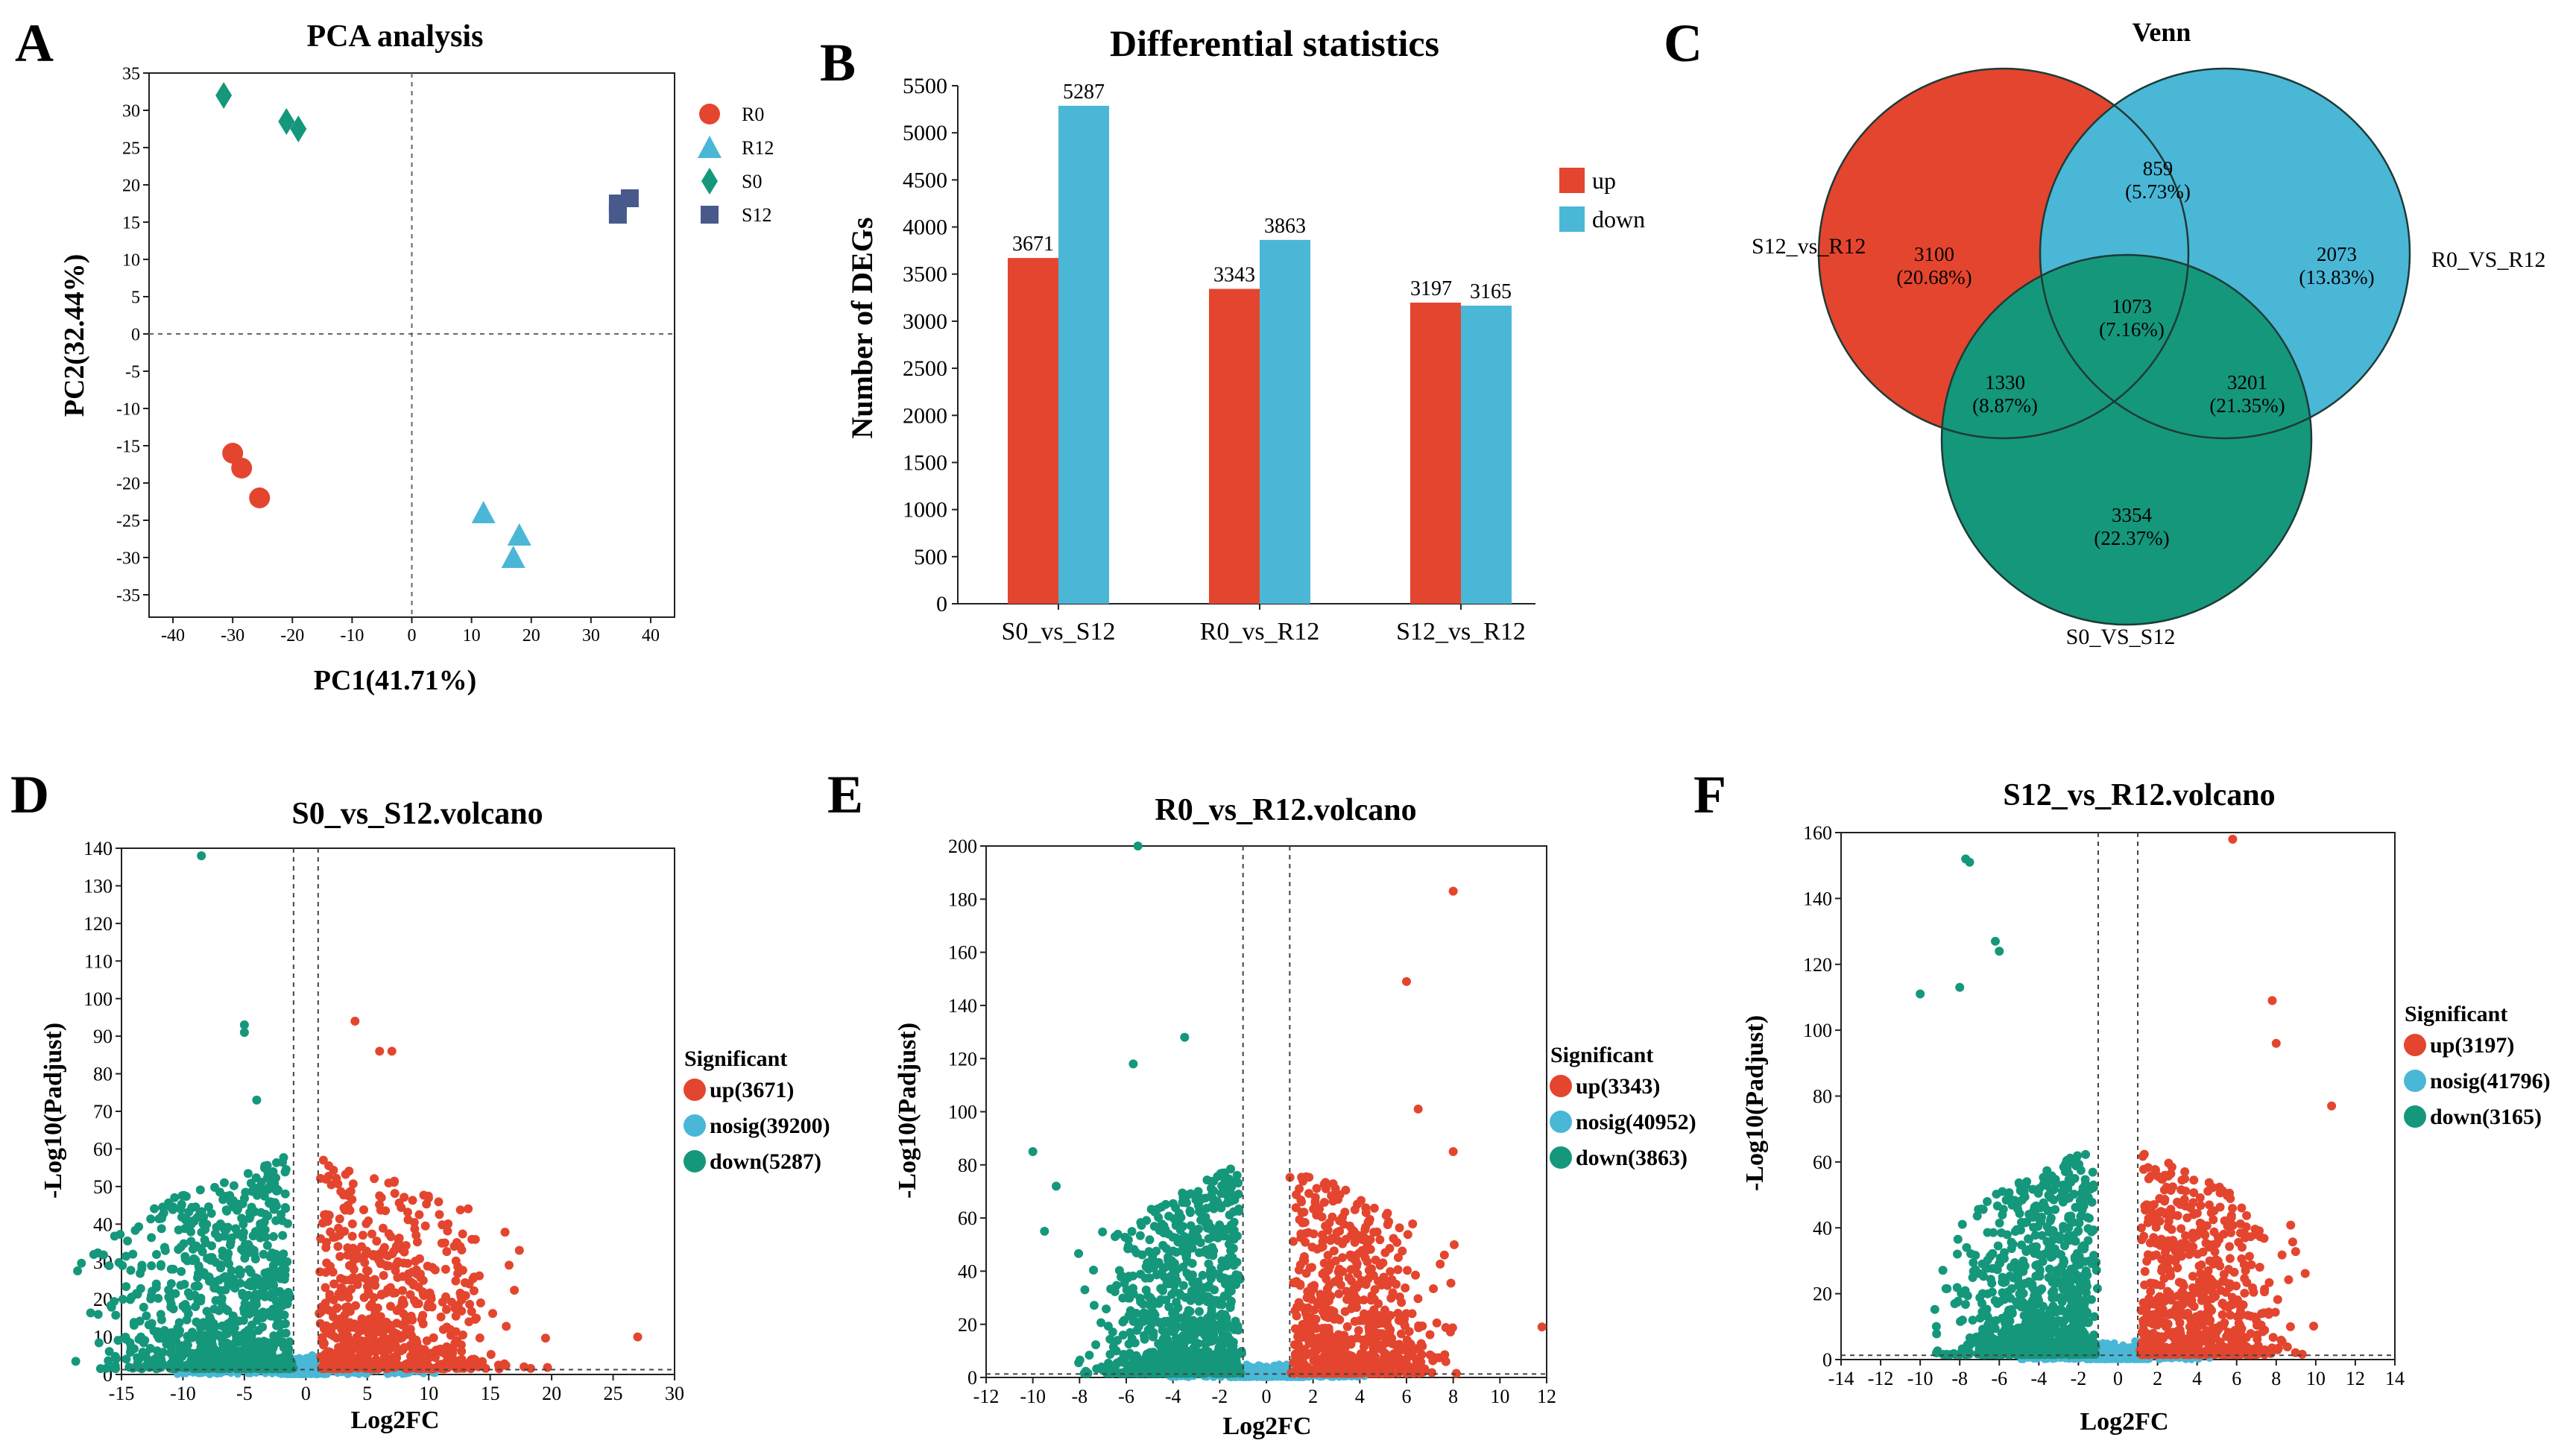  What do you see at coordinates (98, 961) in the screenshot?
I see `y-tick-label: 110` at bounding box center [98, 961].